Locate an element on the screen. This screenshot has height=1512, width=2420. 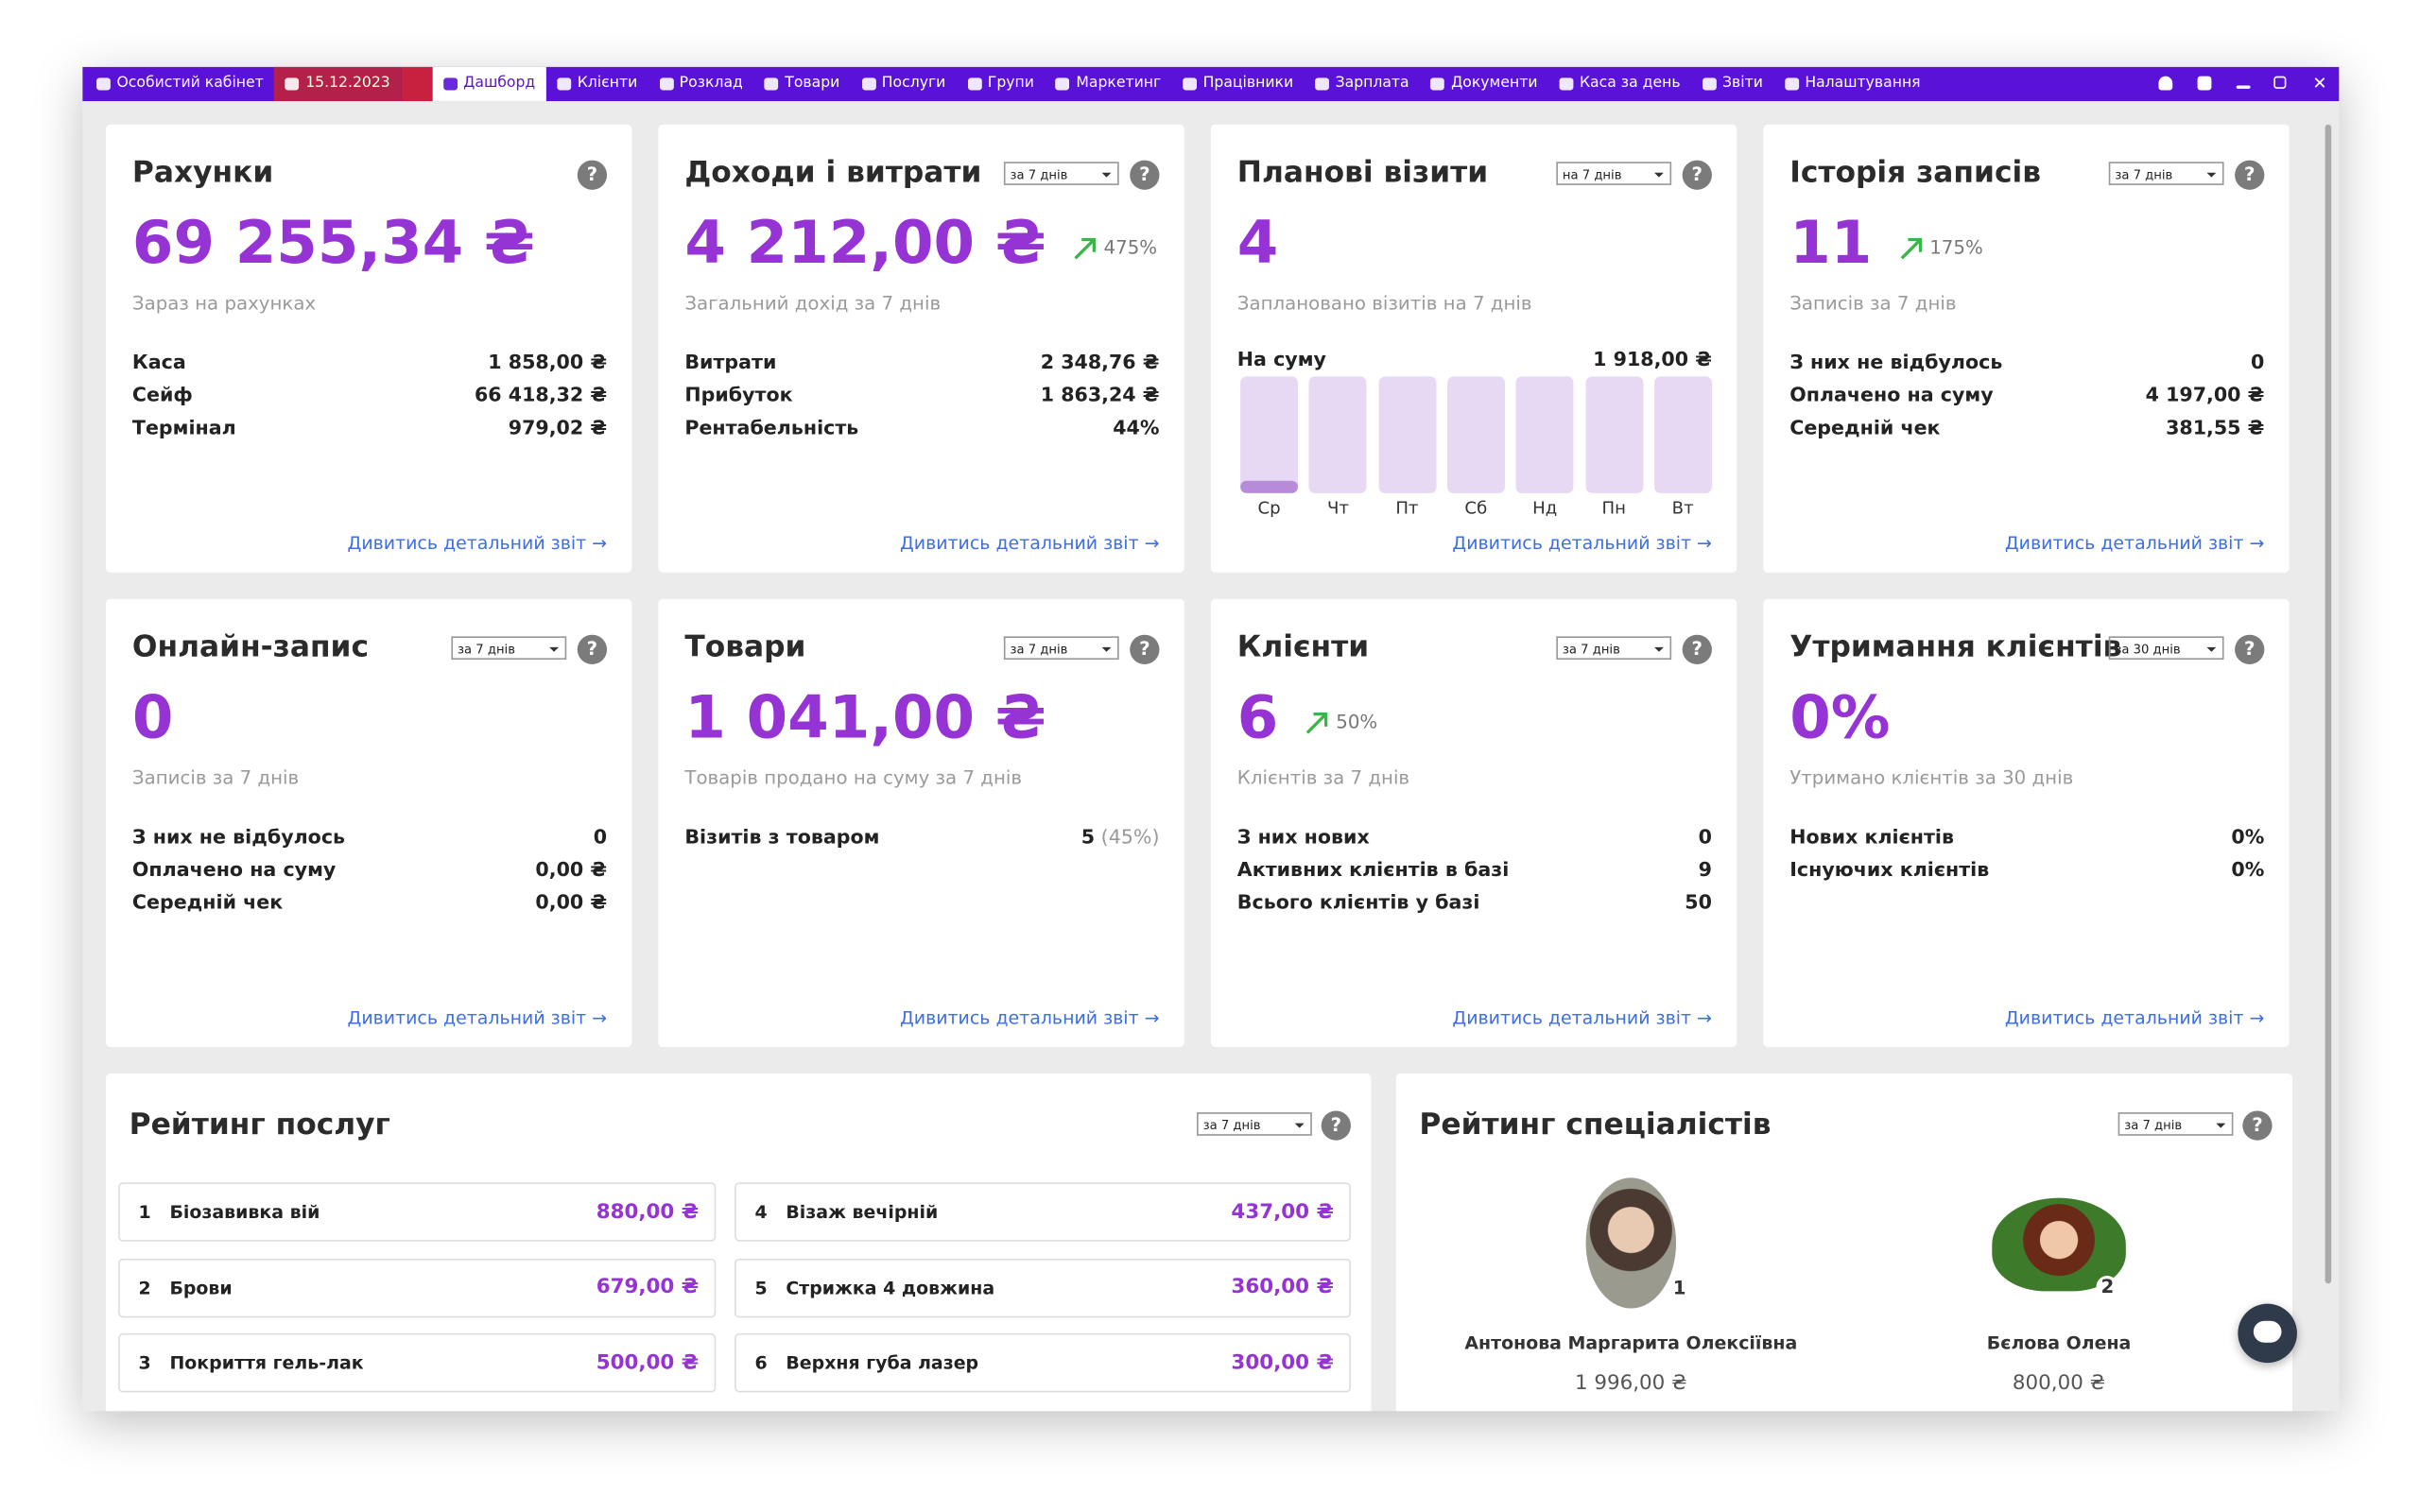
service-item: 3 Покриття гель-лак 500,00 ₴ is located at coordinates (417, 1362).